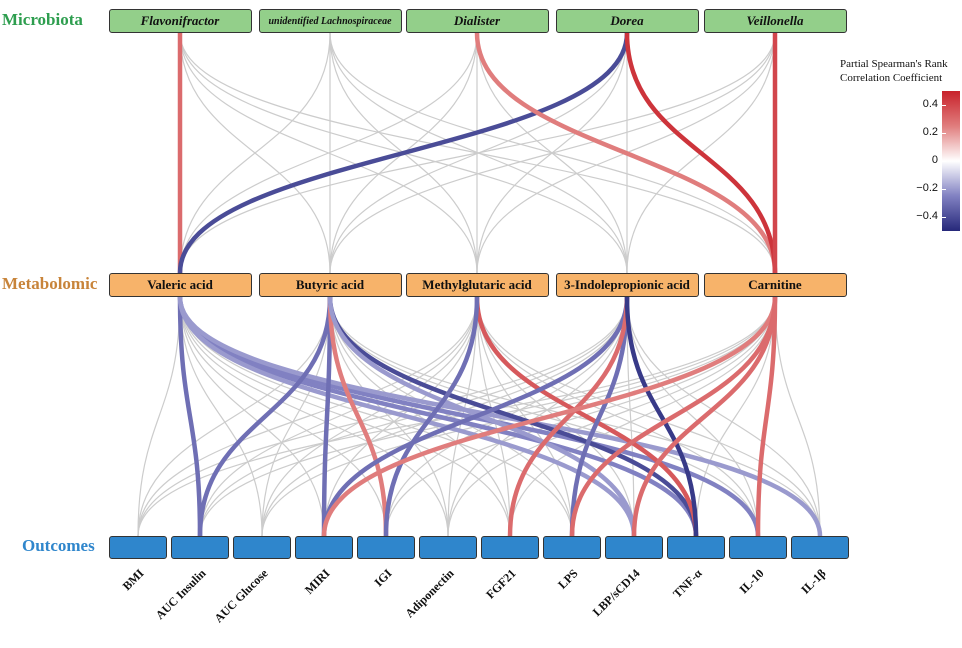  I want to click on legend-tick-3: −0.2, so click(927, 188).